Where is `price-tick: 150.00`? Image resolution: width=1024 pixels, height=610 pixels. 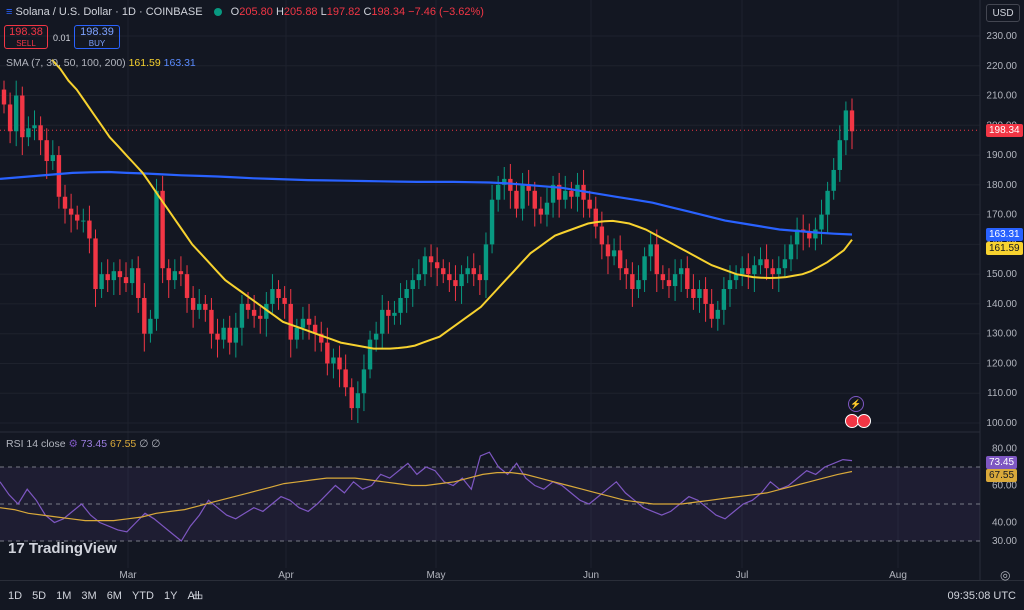
price-tick: 150.00 is located at coordinates (1001, 274).